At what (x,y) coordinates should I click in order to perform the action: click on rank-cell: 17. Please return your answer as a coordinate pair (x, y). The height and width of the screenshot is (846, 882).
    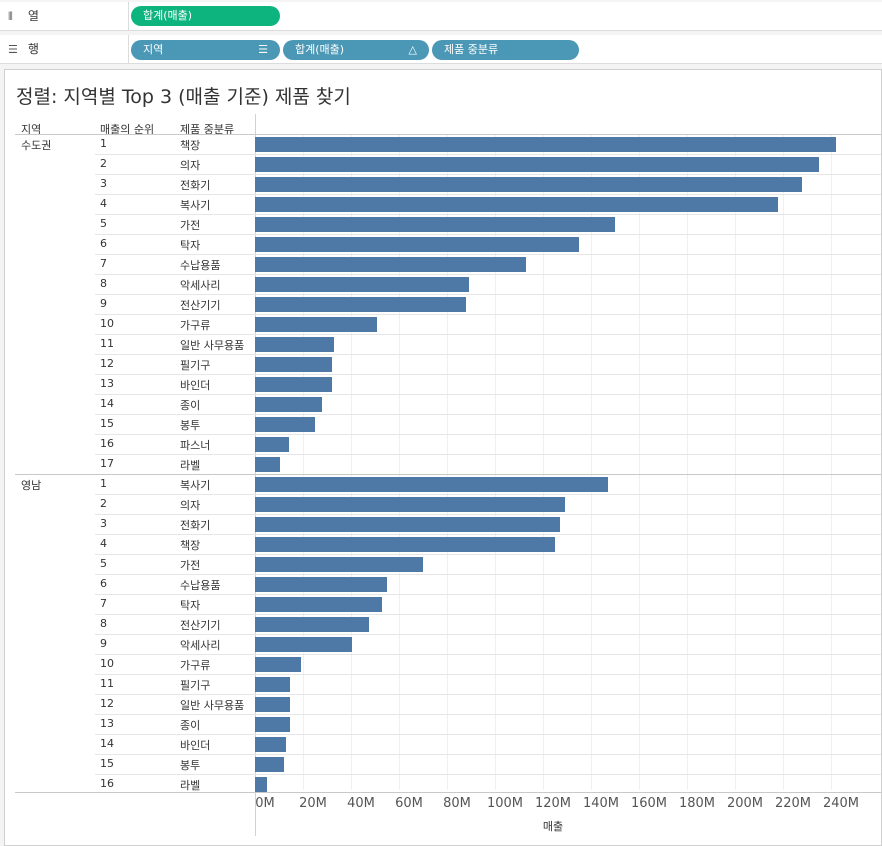
    Looking at the image, I should click on (107, 463).